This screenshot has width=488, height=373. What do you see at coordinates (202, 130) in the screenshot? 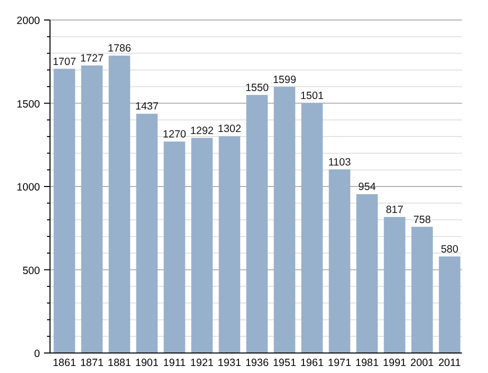
I see `data-label: 1292` at bounding box center [202, 130].